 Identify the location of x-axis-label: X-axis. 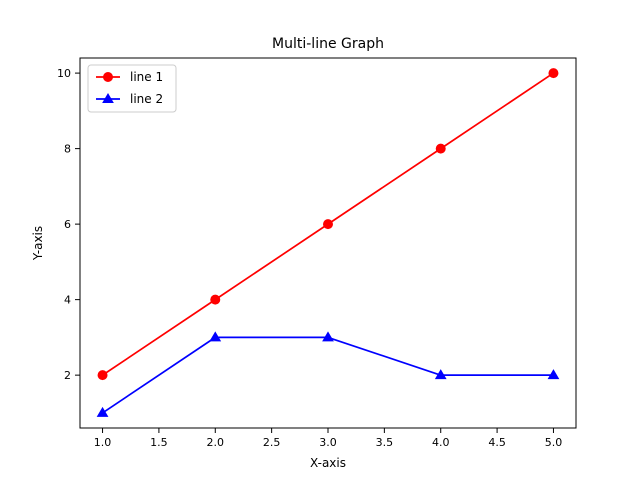
(328, 463).